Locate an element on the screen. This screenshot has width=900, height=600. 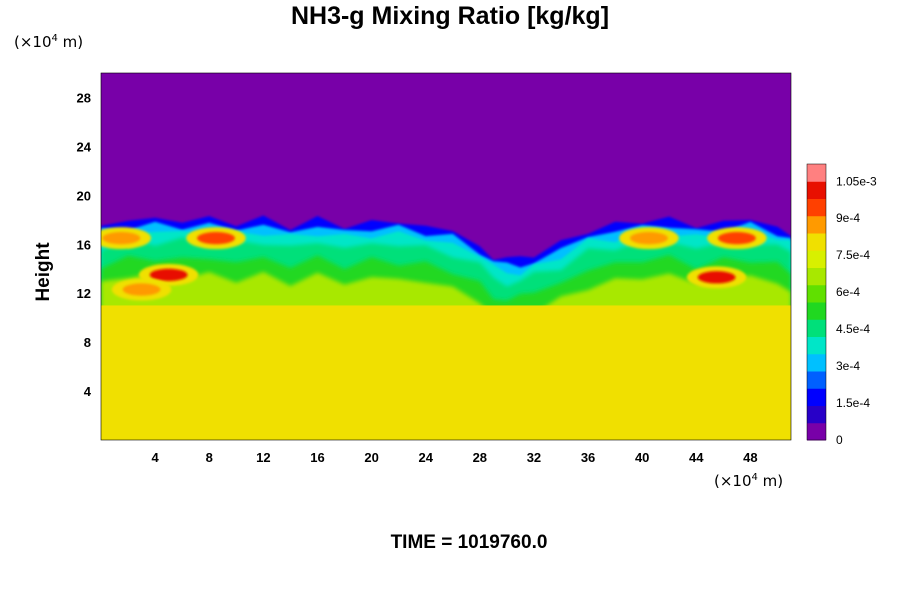
x-tick-label: 20 is located at coordinates (371, 457).